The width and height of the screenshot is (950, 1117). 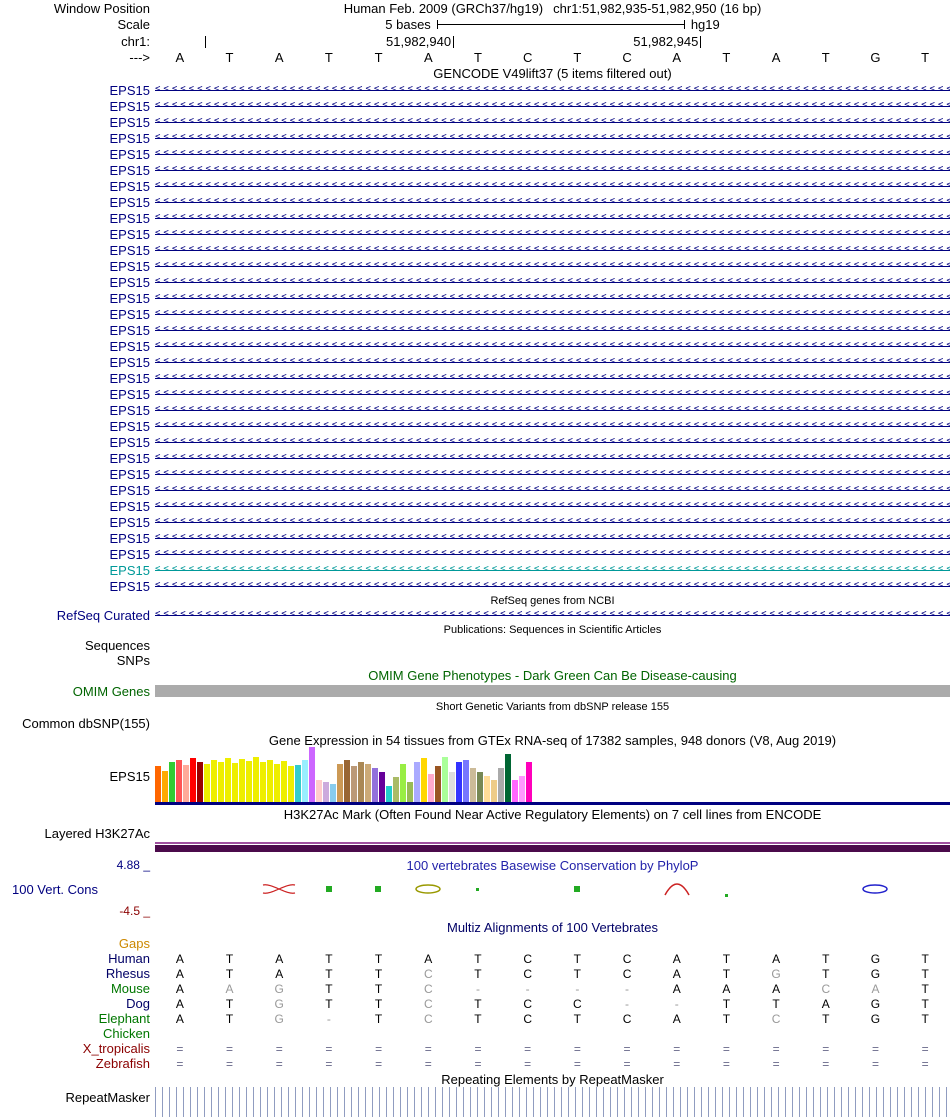 What do you see at coordinates (103, 615) in the screenshot?
I see `refseq-curated-label: RefSeq Curated` at bounding box center [103, 615].